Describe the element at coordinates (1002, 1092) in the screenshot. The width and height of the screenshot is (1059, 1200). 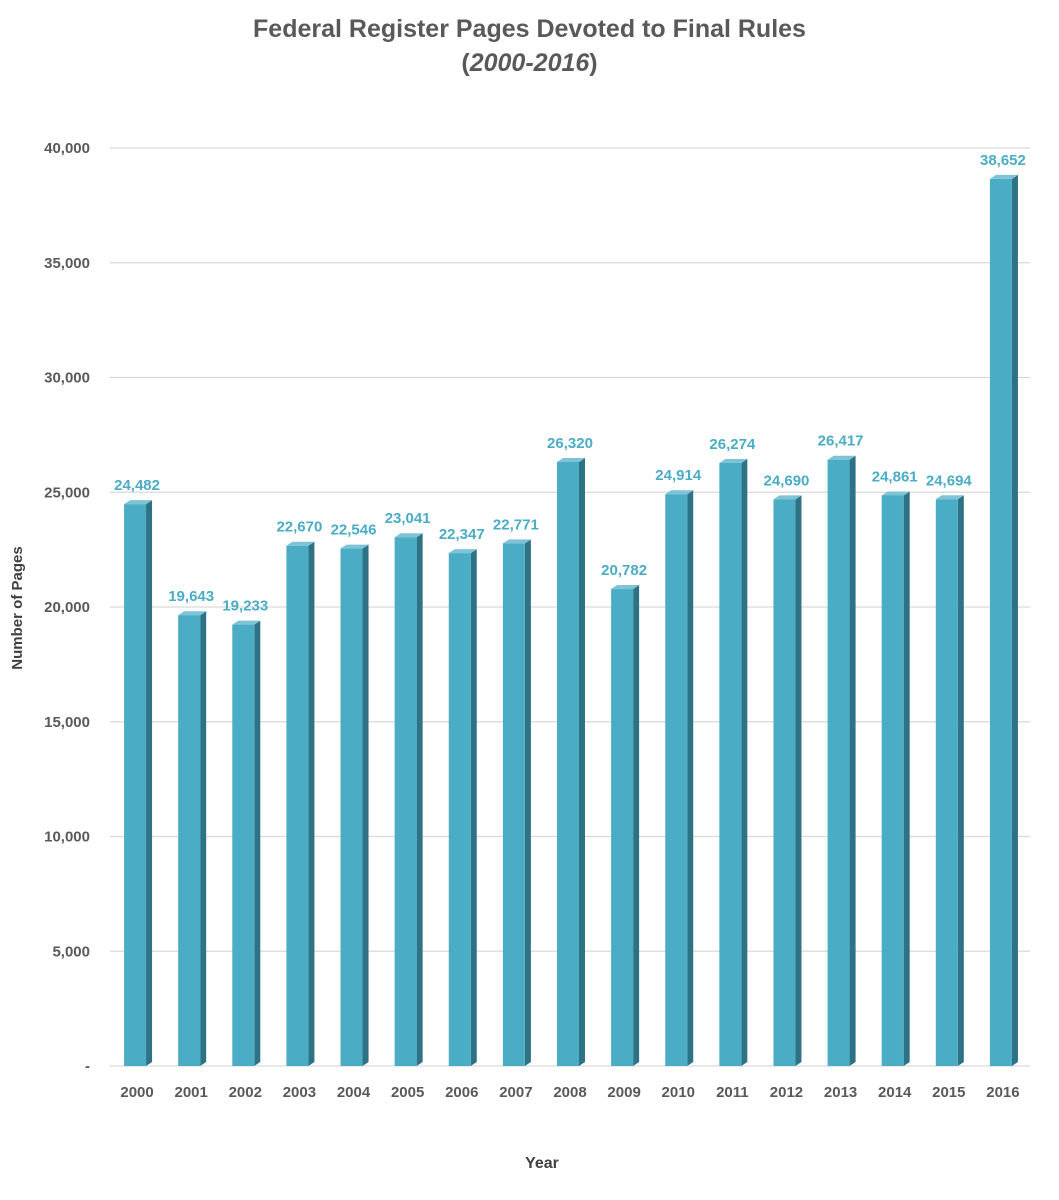
I see `x-tick-label: 2016` at that location.